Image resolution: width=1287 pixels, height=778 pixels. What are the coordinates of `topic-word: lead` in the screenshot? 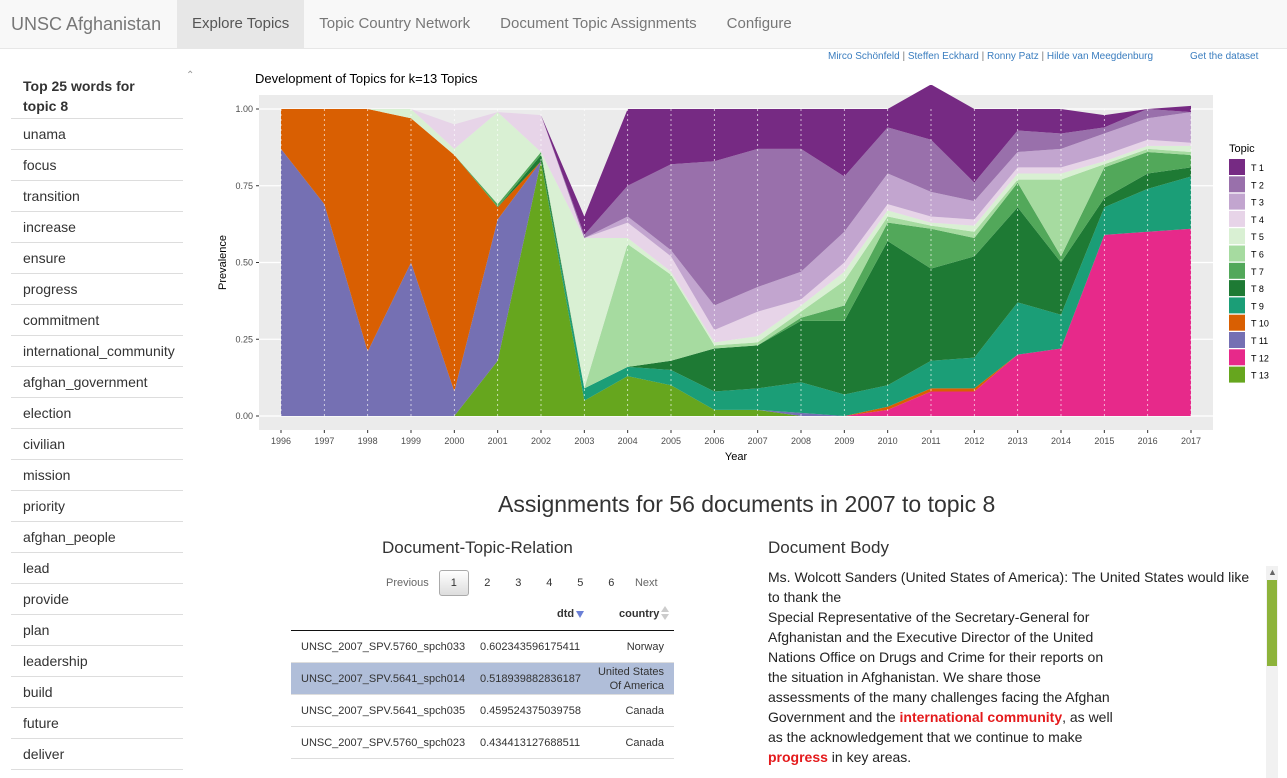 It's located at (97, 568).